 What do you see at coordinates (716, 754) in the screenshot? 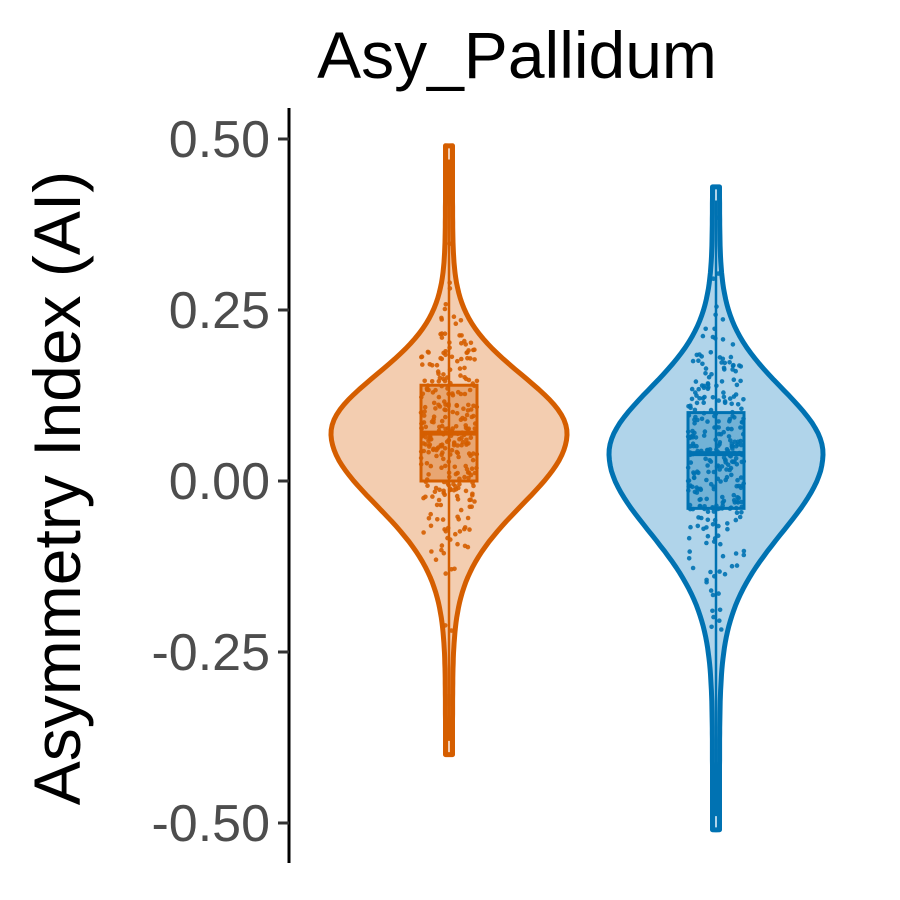
I see `outlier-point` at bounding box center [716, 754].